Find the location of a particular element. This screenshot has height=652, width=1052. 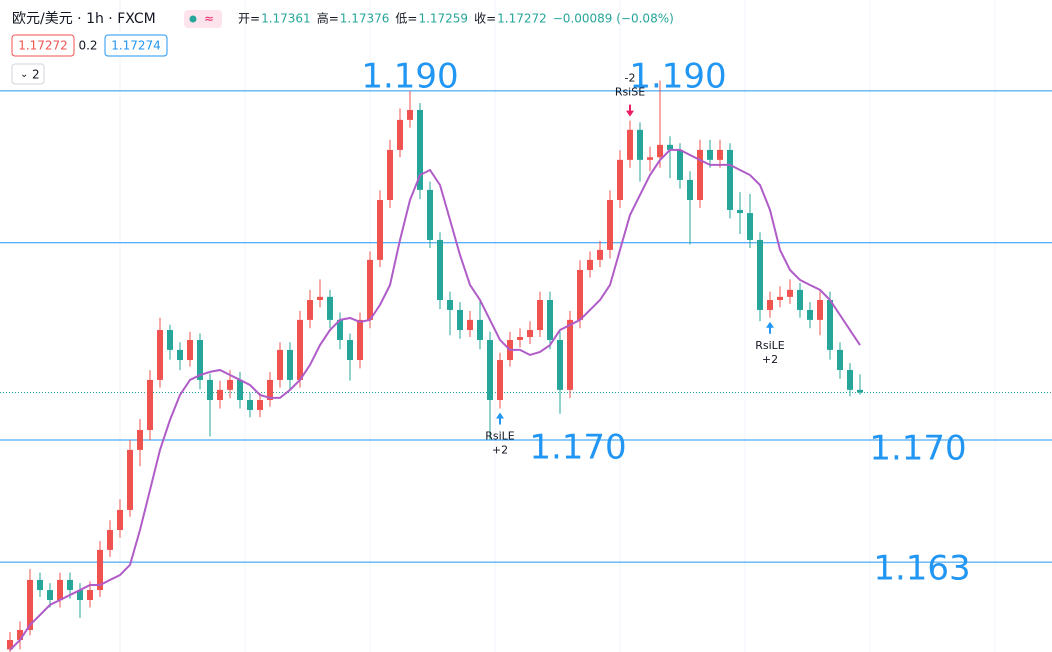

sell-box is located at coordinates (43, 45).